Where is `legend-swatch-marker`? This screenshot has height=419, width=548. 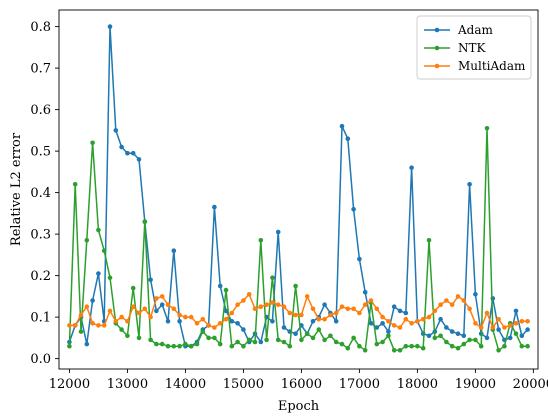 legend-swatch-marker is located at coordinates (437, 30).